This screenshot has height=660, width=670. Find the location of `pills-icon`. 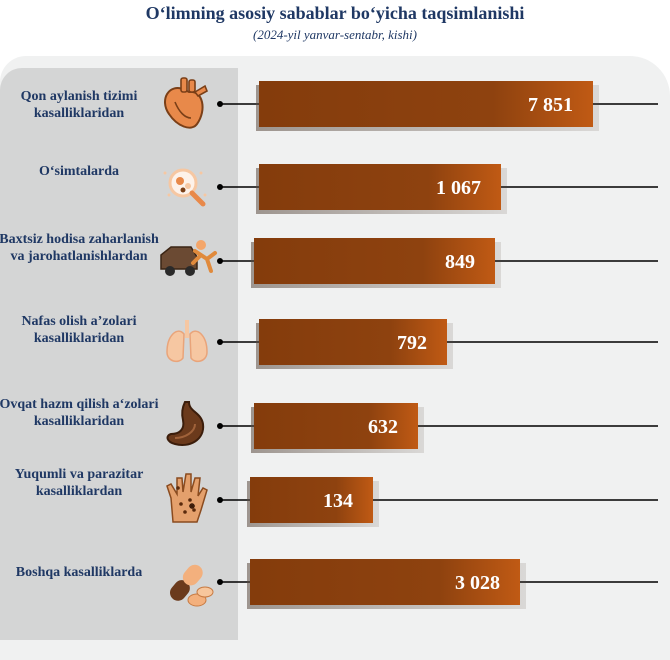

pills-icon is located at coordinates (192, 585).